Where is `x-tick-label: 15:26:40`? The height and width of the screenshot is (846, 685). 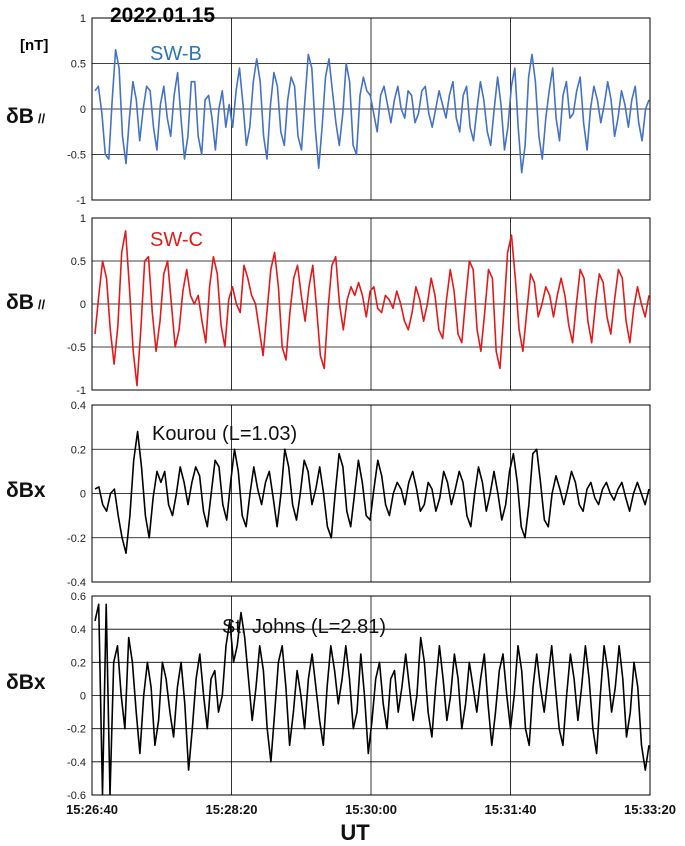
x-tick-label: 15:26:40 is located at coordinates (92, 809).